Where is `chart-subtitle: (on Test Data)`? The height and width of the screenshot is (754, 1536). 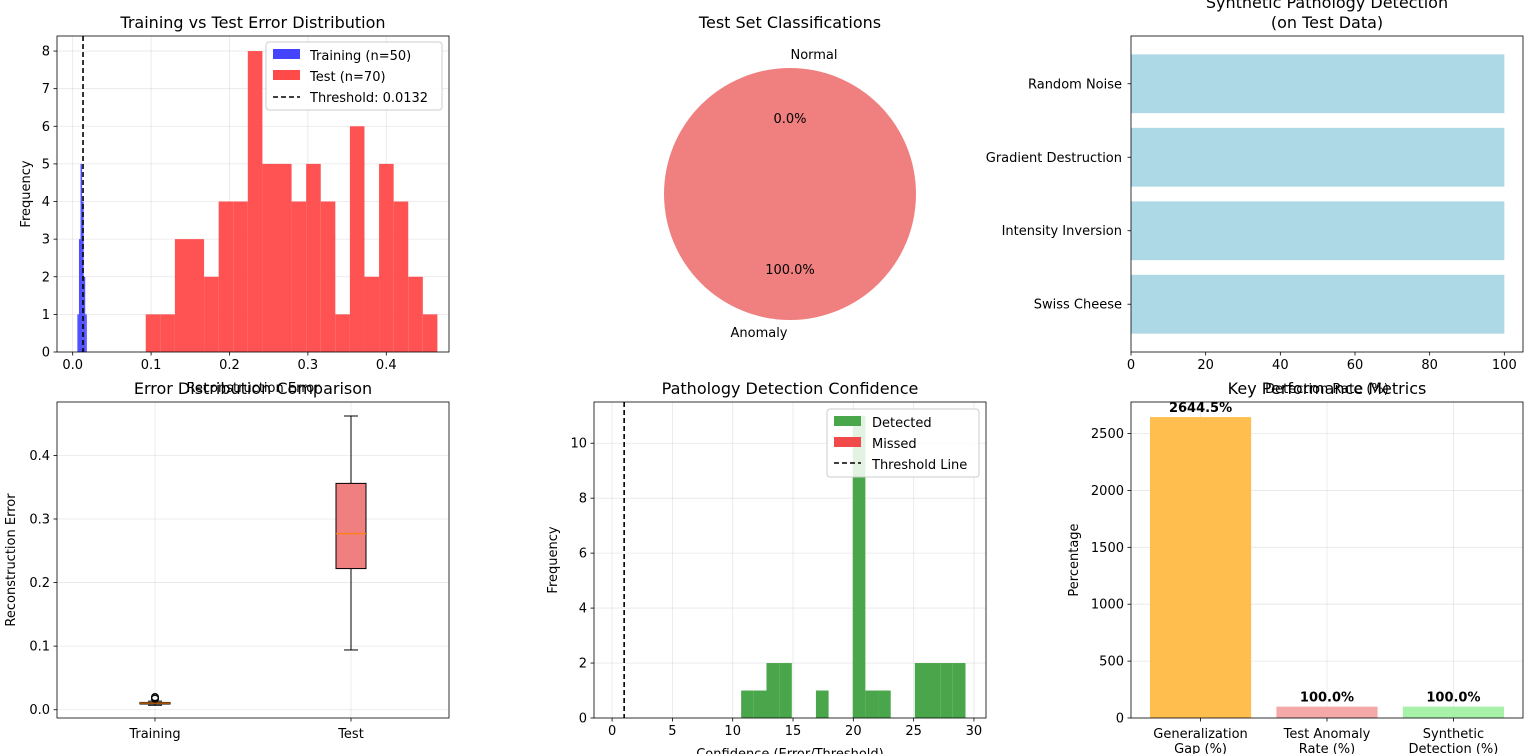 chart-subtitle: (on Test Data) is located at coordinates (1327, 22).